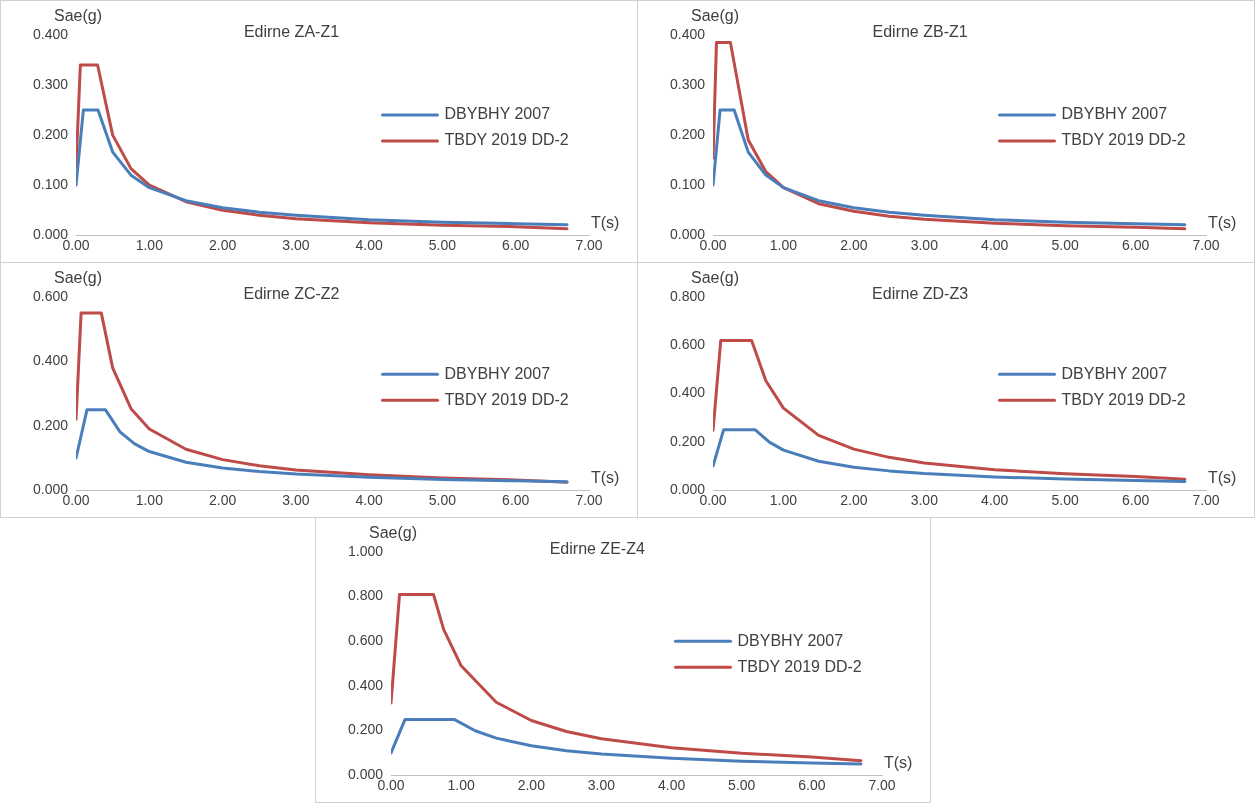 The height and width of the screenshot is (803, 1255). Describe the element at coordinates (597, 549) in the screenshot. I see `chart-title: Edirne ZE-Z4` at that location.